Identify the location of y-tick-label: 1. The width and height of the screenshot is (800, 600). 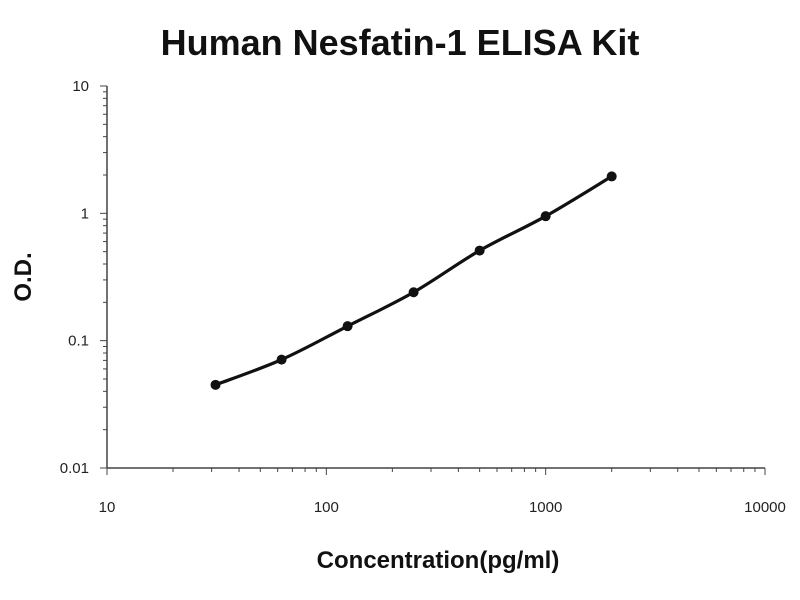
(85, 213).